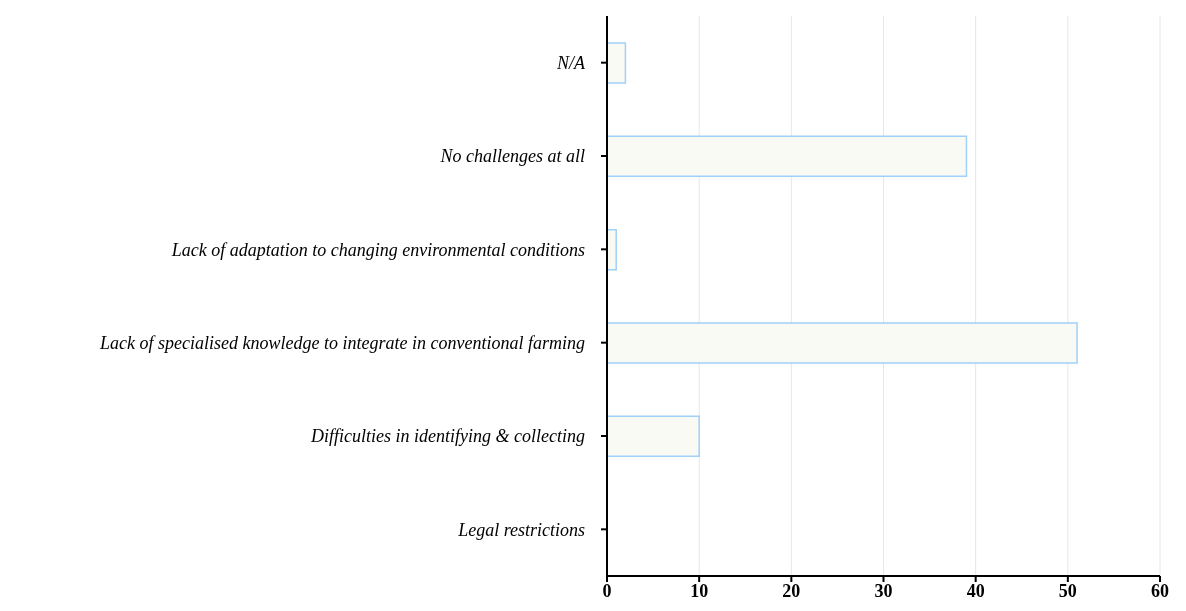 The height and width of the screenshot is (611, 1186). Describe the element at coordinates (512, 156) in the screenshot. I see `y-tick-label: No challenges at all` at that location.